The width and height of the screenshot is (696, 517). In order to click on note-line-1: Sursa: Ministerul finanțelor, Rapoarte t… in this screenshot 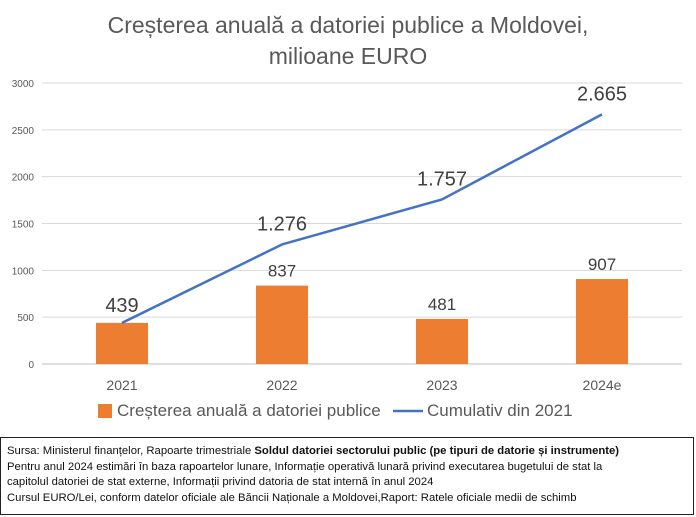, I will do `click(348, 452)`.